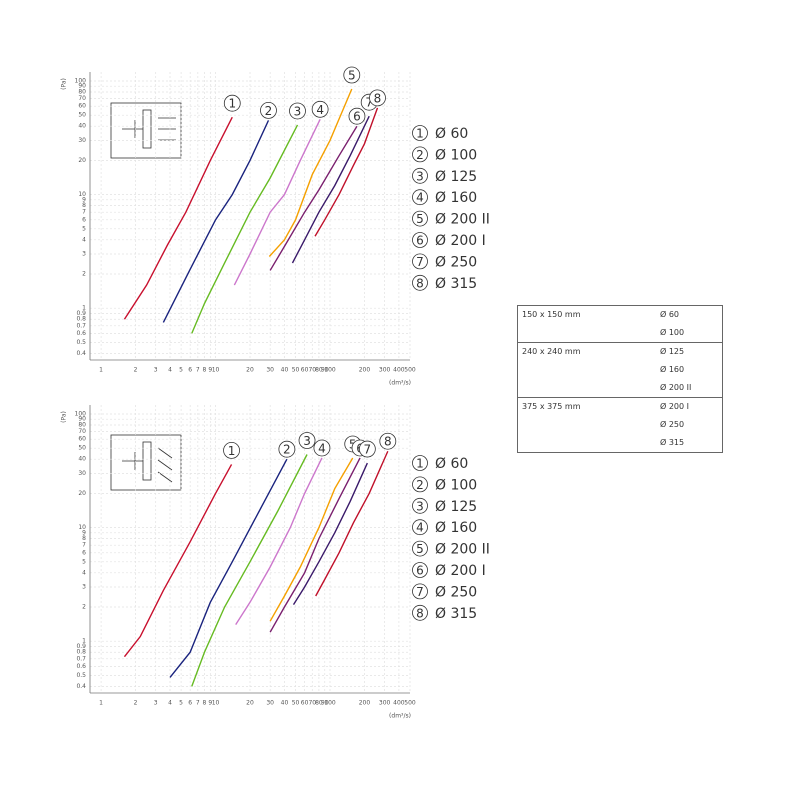  Describe the element at coordinates (456, 198) in the screenshot. I see `legend-label: Ø 160` at that location.